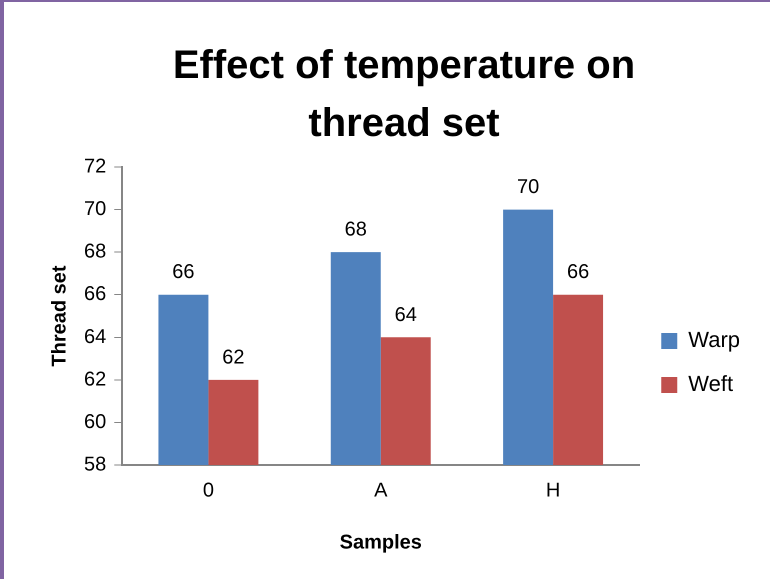 This screenshot has width=770, height=579. Describe the element at coordinates (208, 491) in the screenshot. I see `x-tick-label: 0` at that location.